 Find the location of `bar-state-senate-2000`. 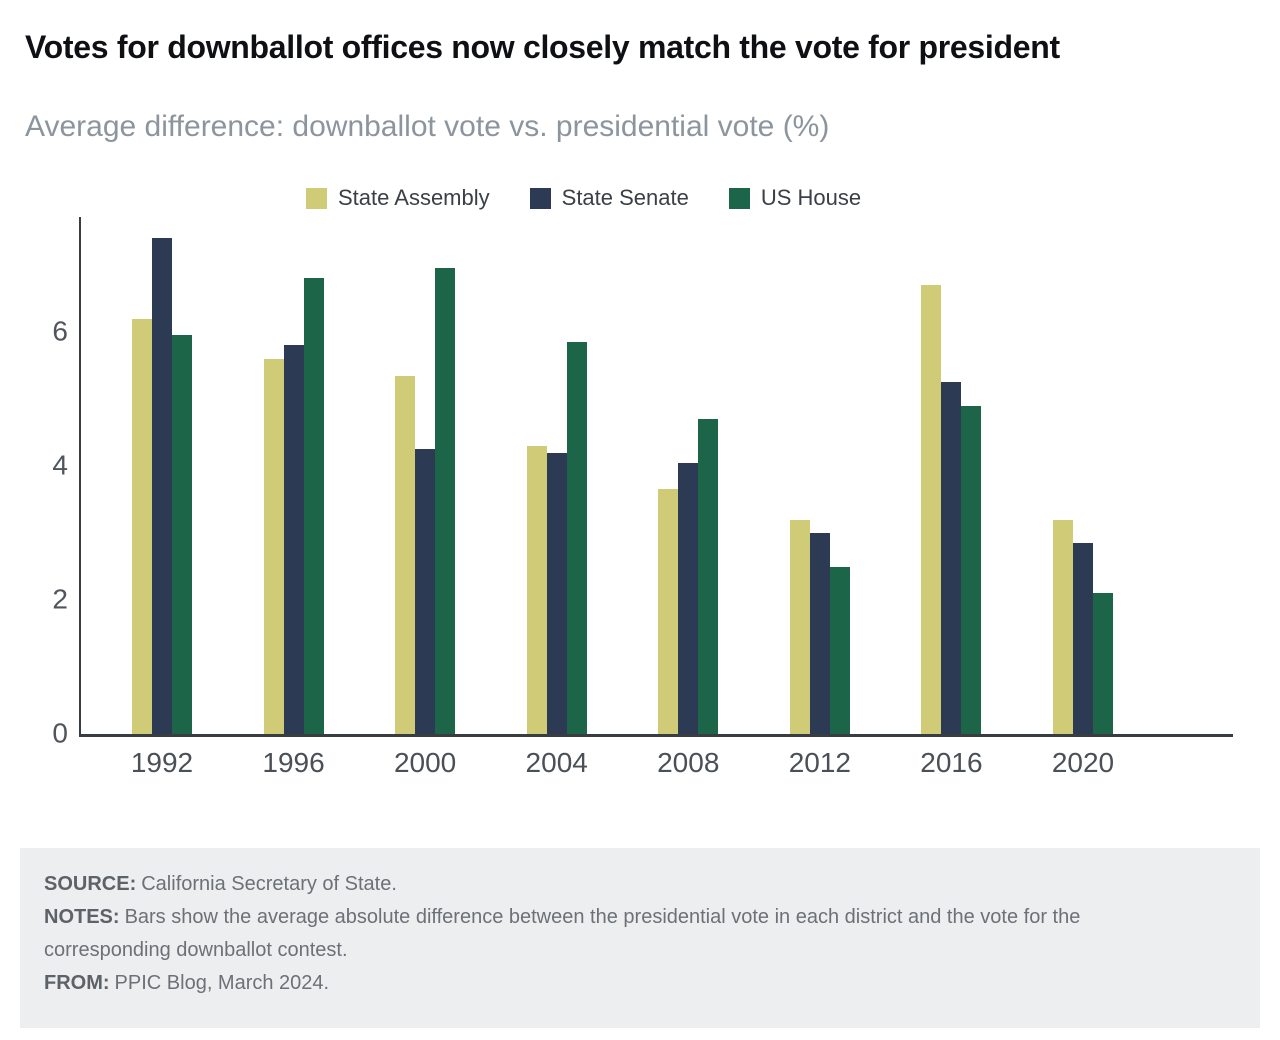

bar-state-senate-2000 is located at coordinates (425, 591).